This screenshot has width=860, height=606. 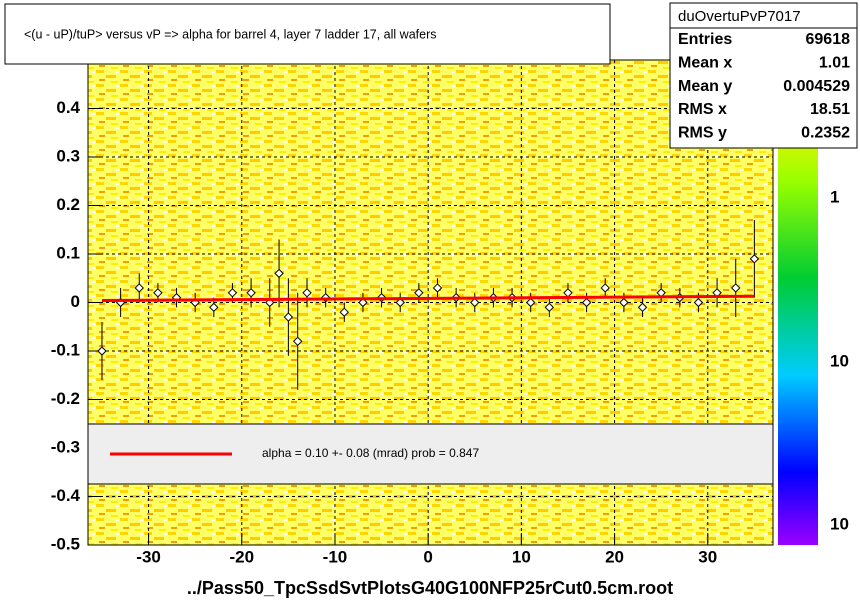 What do you see at coordinates (614, 556) in the screenshot?
I see `x-tick-label: 20` at bounding box center [614, 556].